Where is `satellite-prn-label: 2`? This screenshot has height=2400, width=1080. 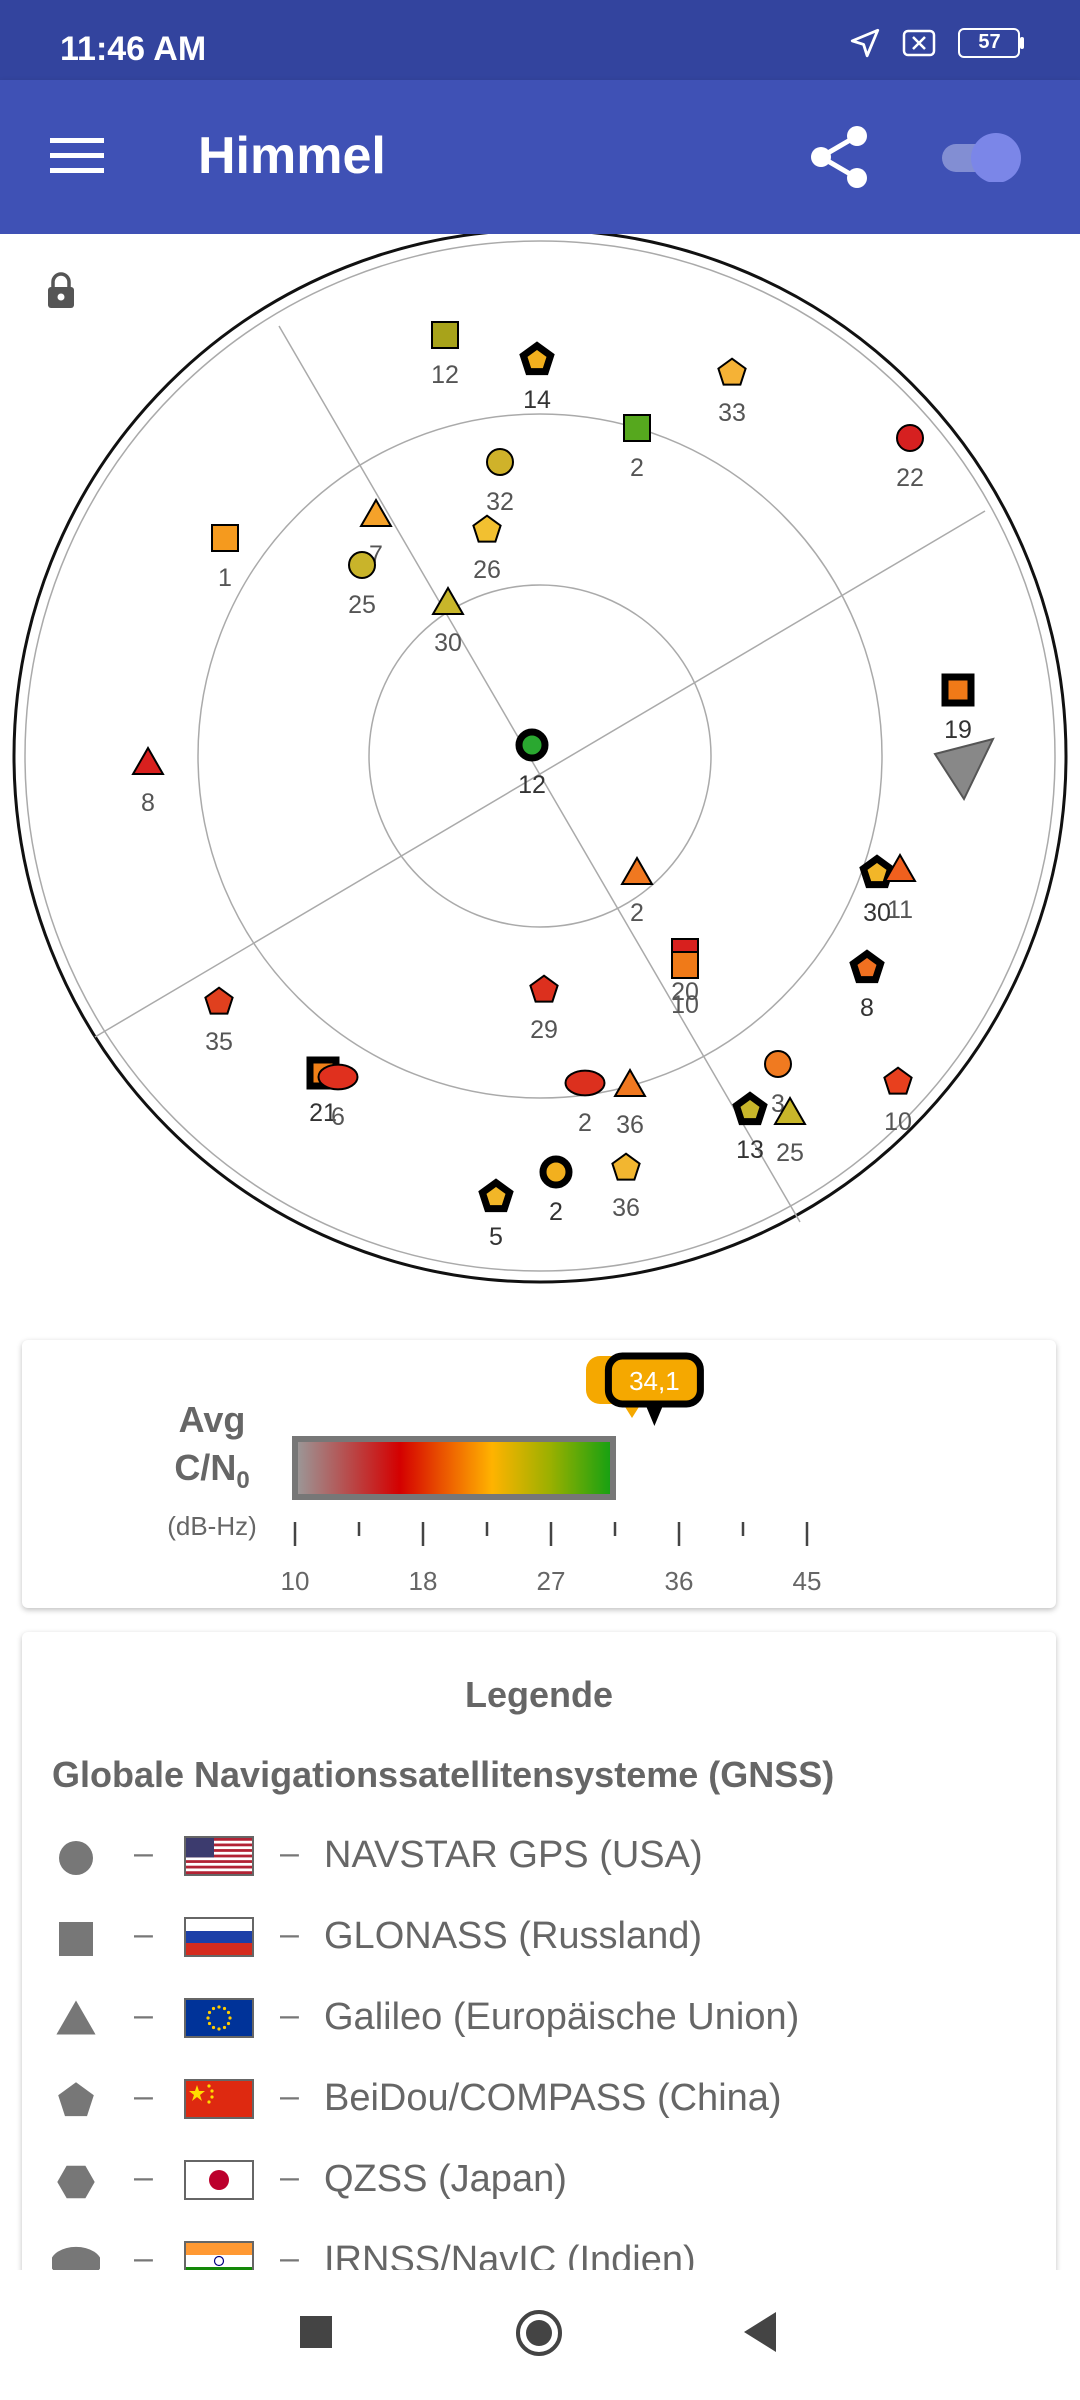 satellite-prn-label: 2 is located at coordinates (556, 1212).